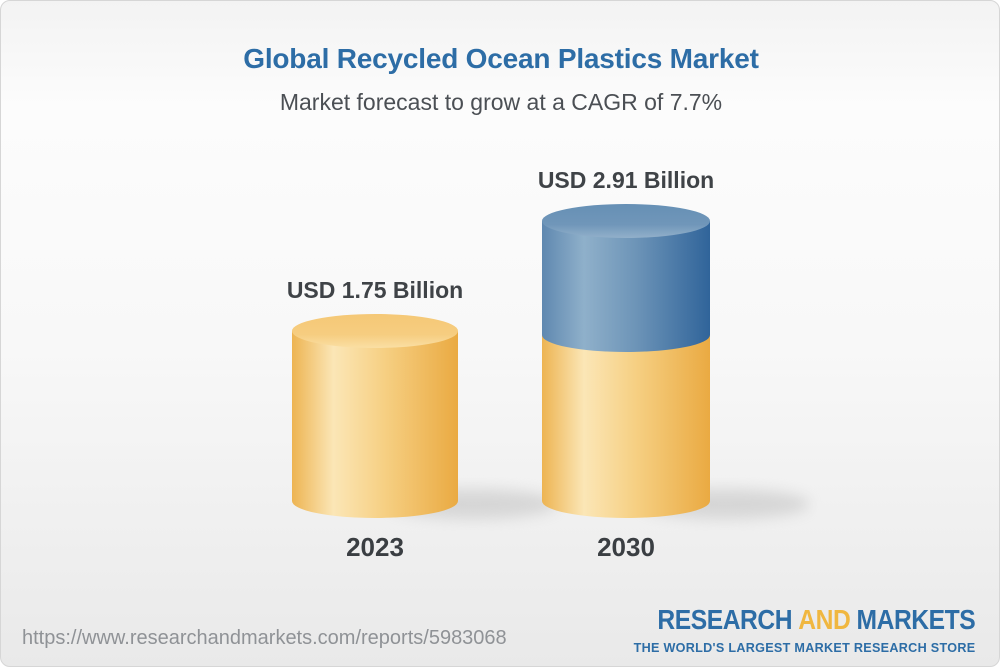  What do you see at coordinates (626, 221) in the screenshot?
I see `bar-2030-cylinder-top` at bounding box center [626, 221].